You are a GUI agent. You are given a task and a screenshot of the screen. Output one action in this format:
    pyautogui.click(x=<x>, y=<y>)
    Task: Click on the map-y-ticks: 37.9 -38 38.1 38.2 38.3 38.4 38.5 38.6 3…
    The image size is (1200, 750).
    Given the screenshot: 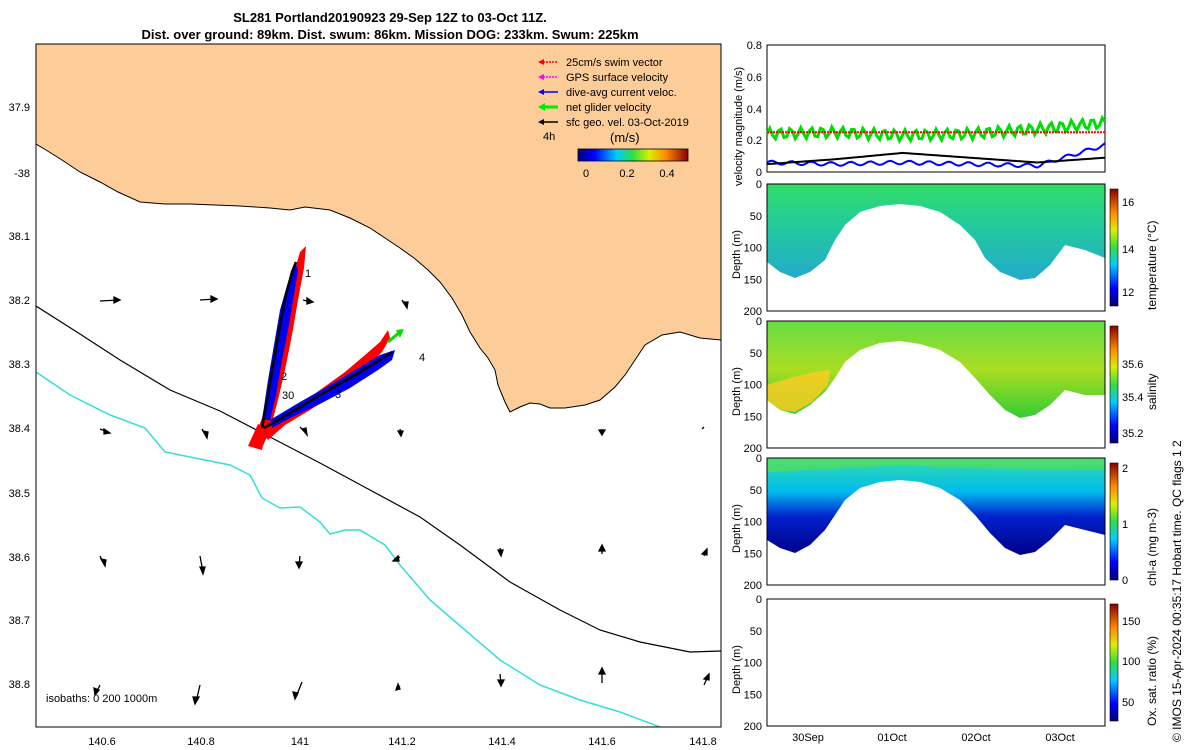 What is the action you would take?
    pyautogui.click(x=19, y=396)
    